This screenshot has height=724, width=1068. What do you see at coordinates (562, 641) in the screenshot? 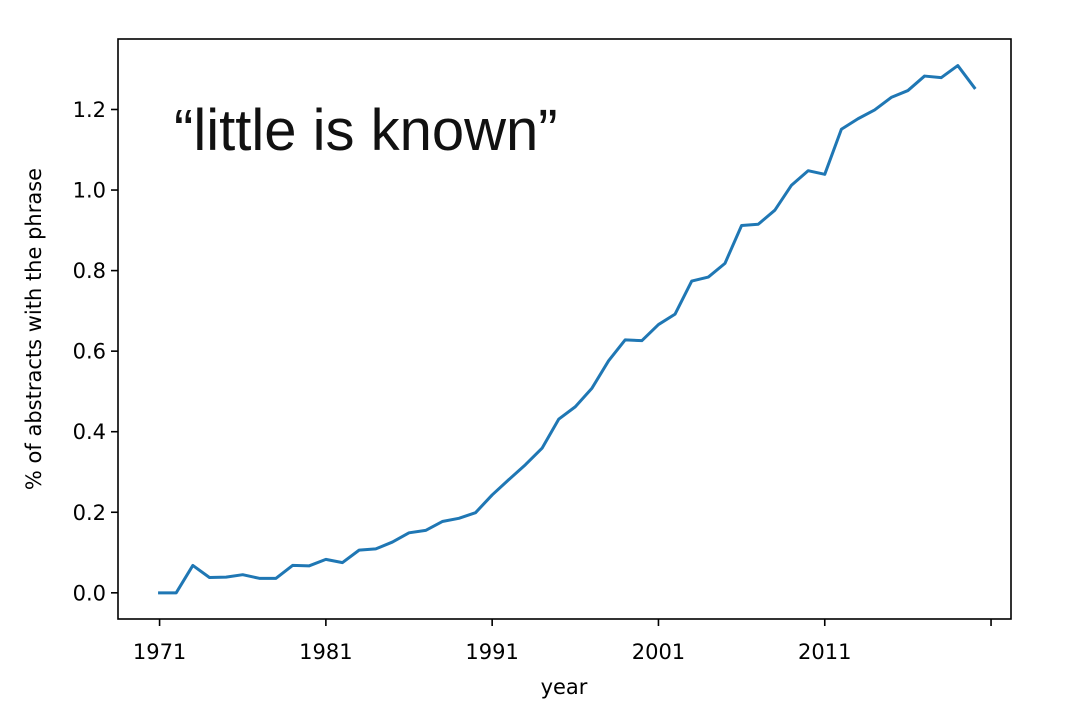
I see `x-axis-ticks: 1971 1981 1991 2001 2011` at bounding box center [562, 641].